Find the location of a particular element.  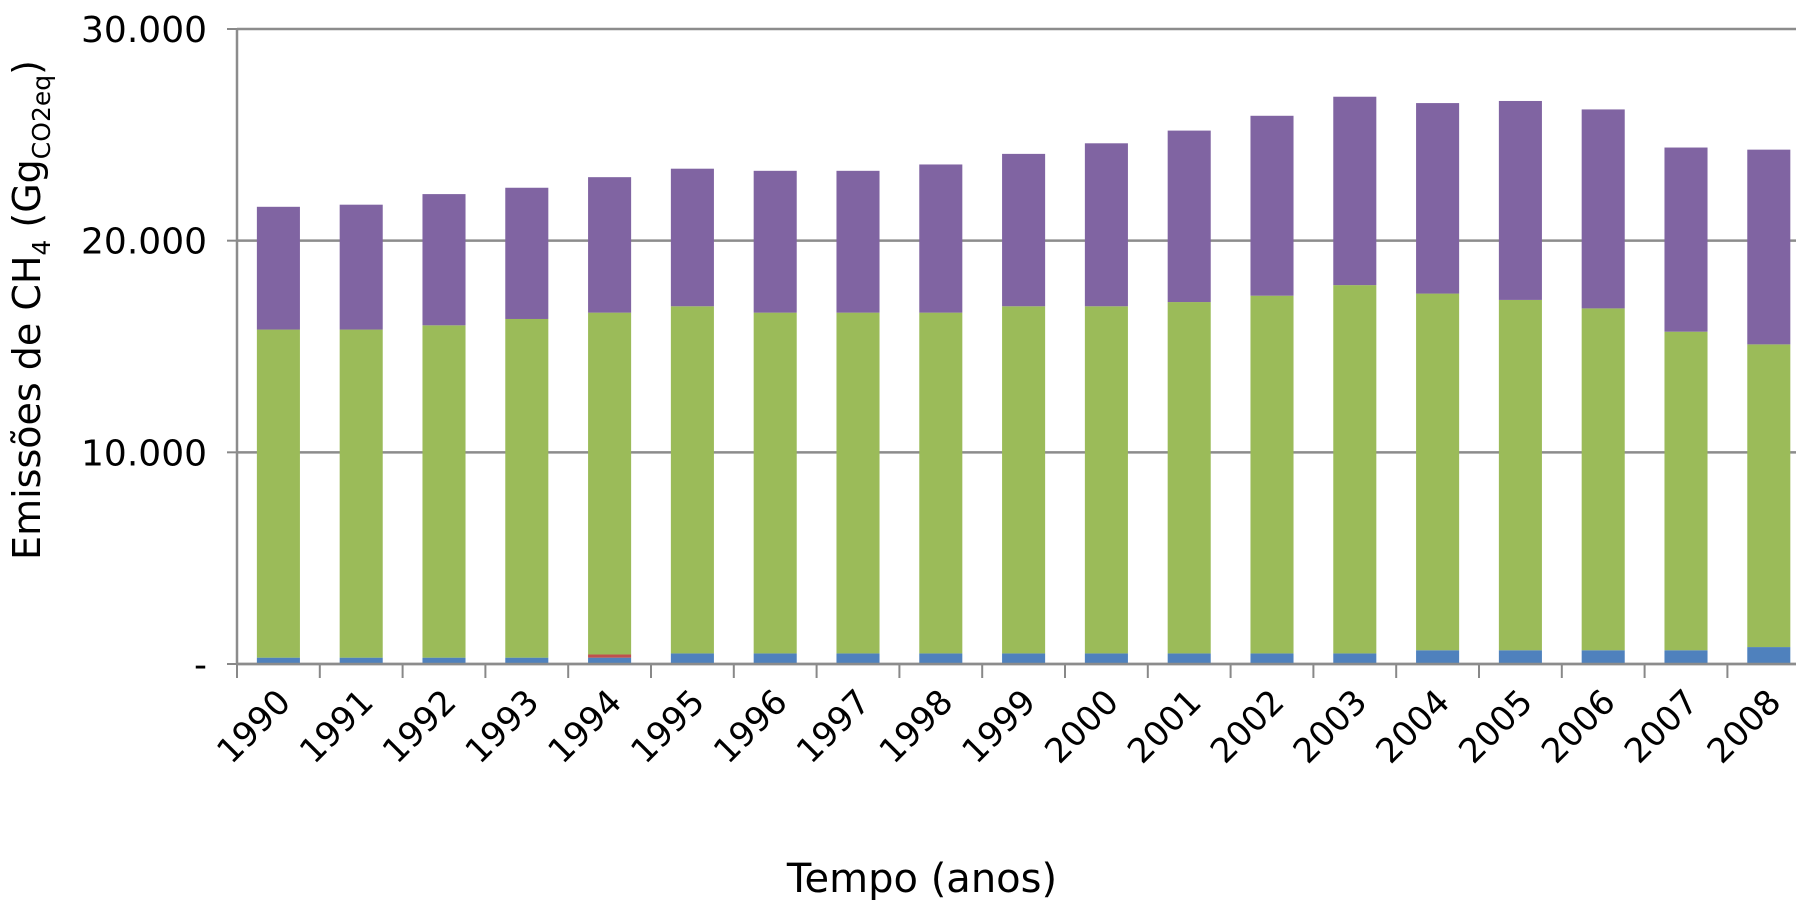

y-label-part: (Gg is located at coordinates (27, 199).